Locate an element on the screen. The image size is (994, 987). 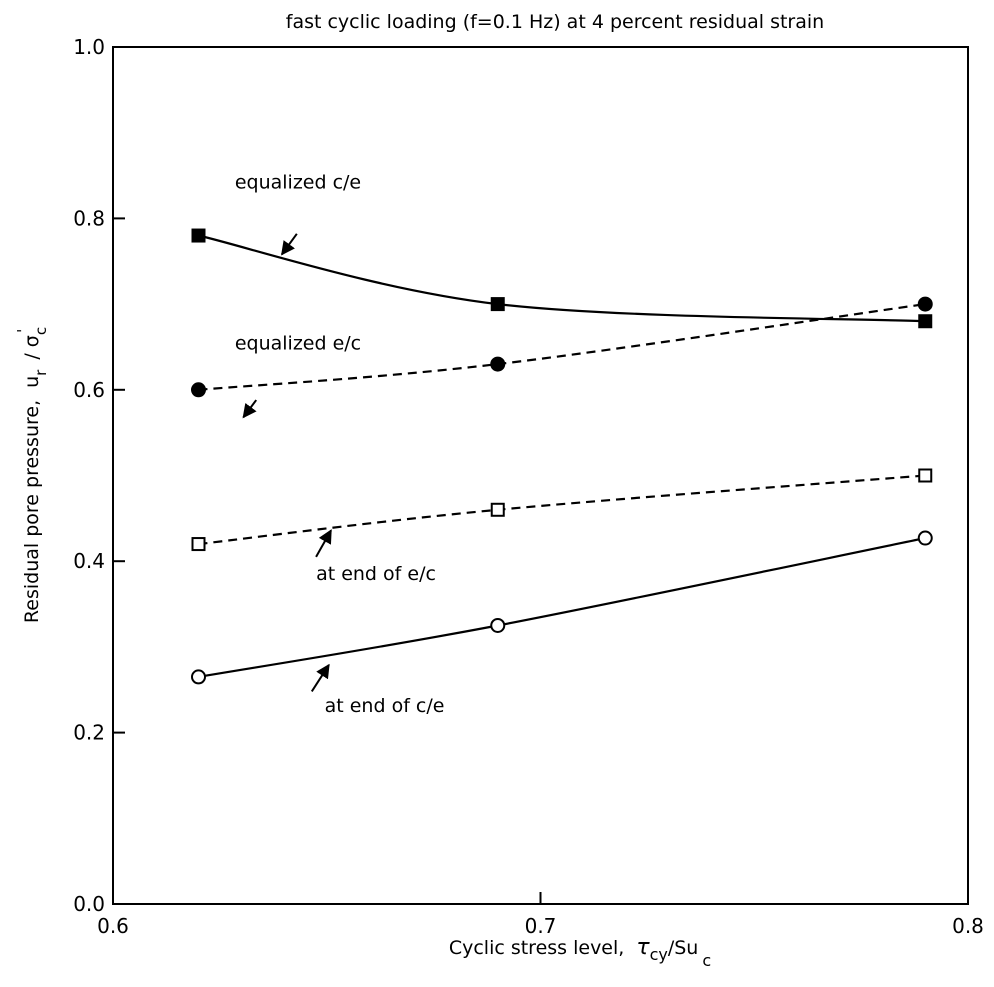
y-axis-ticks: 0.0 0.2 0.4 0.6 0.8 1.0 is located at coordinates (99, 475).